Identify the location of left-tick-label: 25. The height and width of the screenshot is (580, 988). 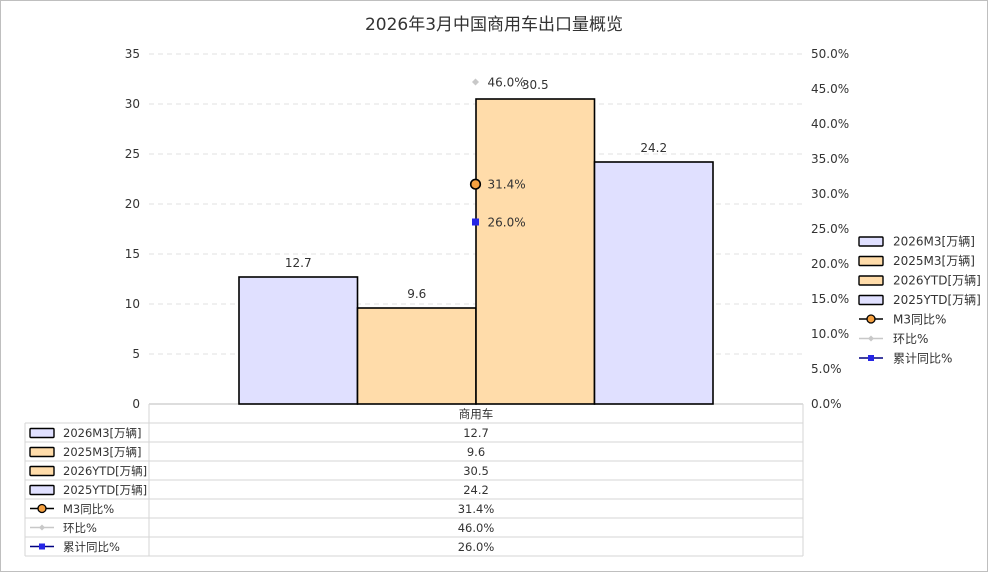
(132, 154).